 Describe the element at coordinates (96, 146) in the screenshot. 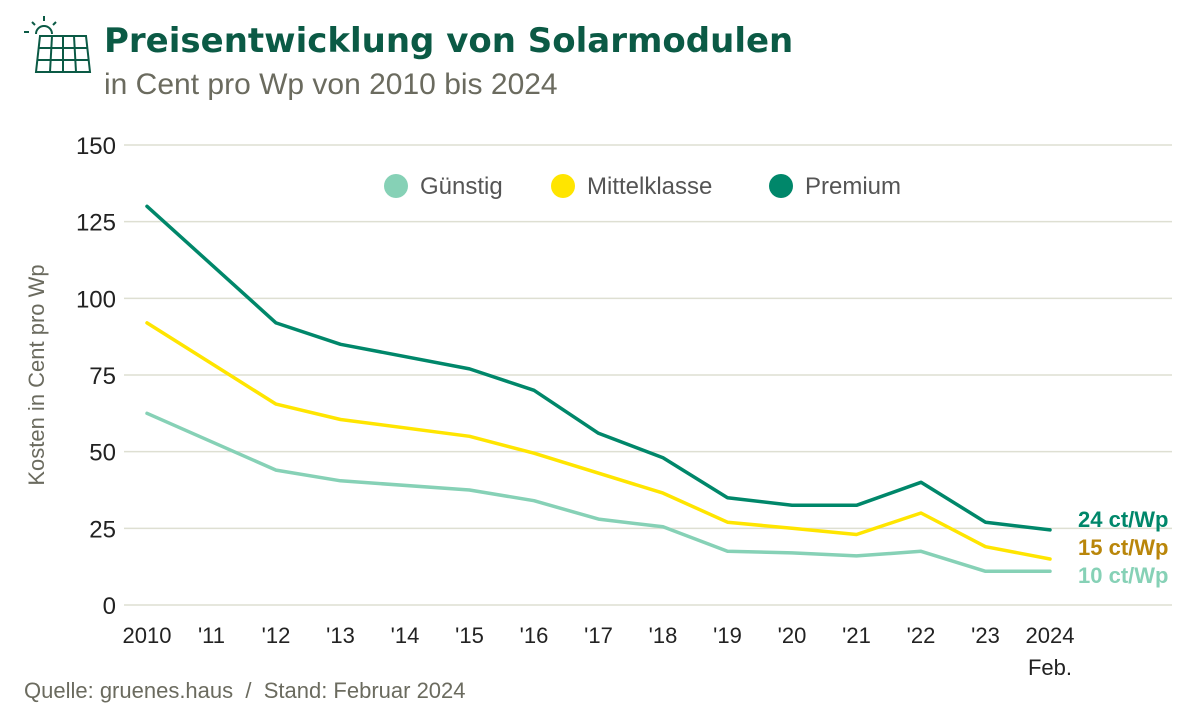

I see `y-tick-label: 150` at that location.